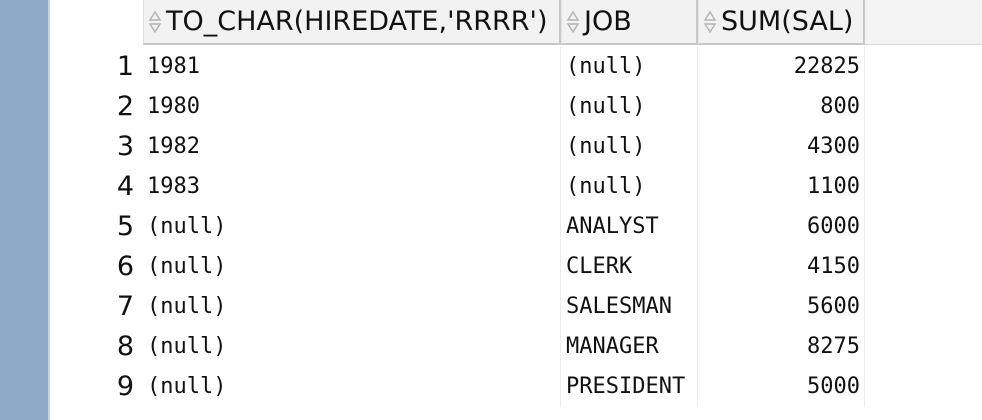 The width and height of the screenshot is (982, 420). Describe the element at coordinates (781, 147) in the screenshot. I see `cell-sum-sal: 4300` at that location.